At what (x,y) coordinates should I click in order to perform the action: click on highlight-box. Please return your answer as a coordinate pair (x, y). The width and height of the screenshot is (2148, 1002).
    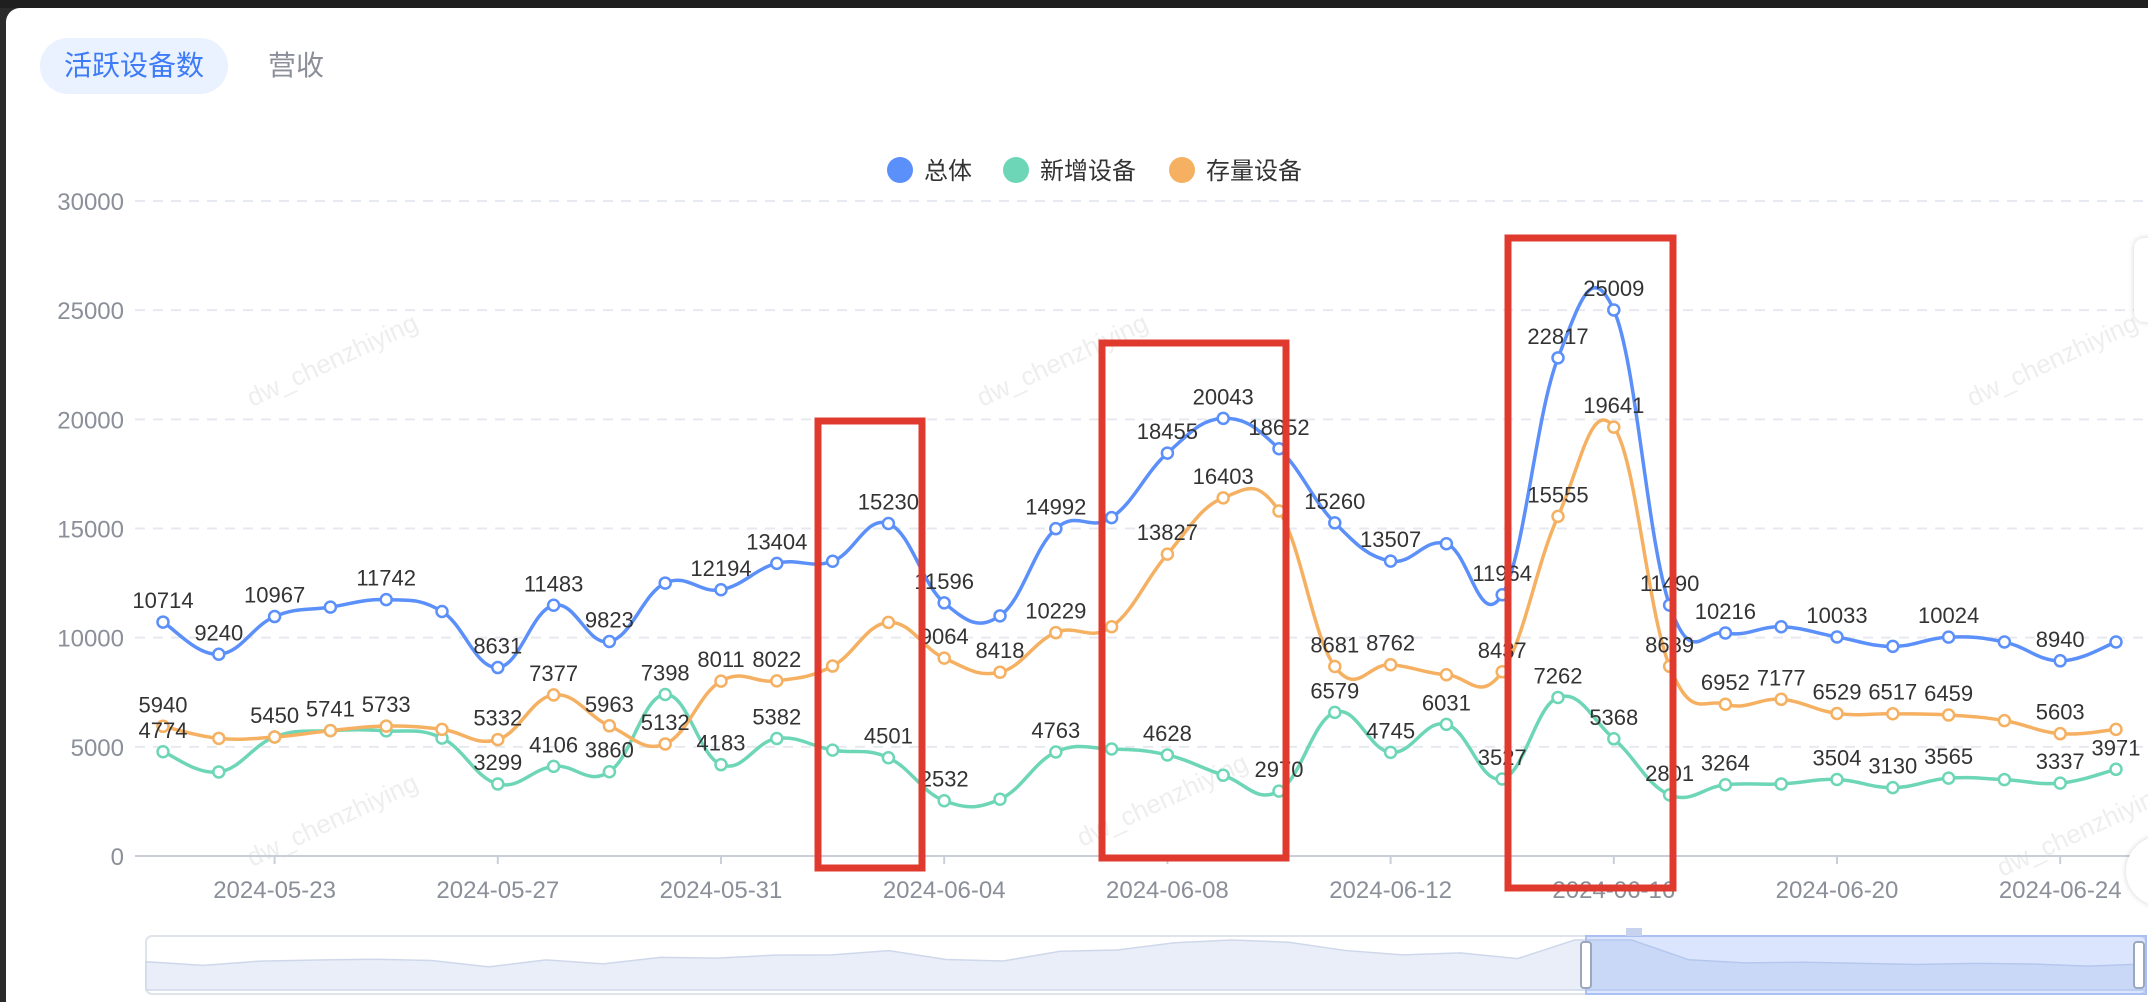
    Looking at the image, I should click on (1590, 563).